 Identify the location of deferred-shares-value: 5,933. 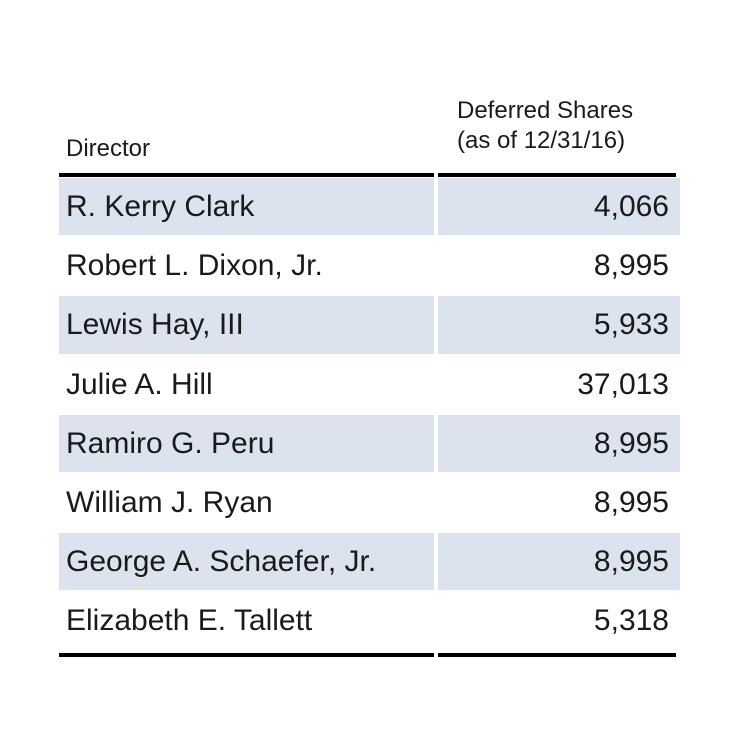
(631, 325).